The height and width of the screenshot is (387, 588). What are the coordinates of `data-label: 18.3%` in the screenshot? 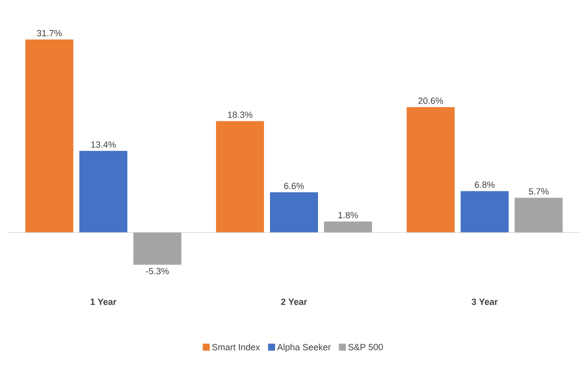 It's located at (240, 115).